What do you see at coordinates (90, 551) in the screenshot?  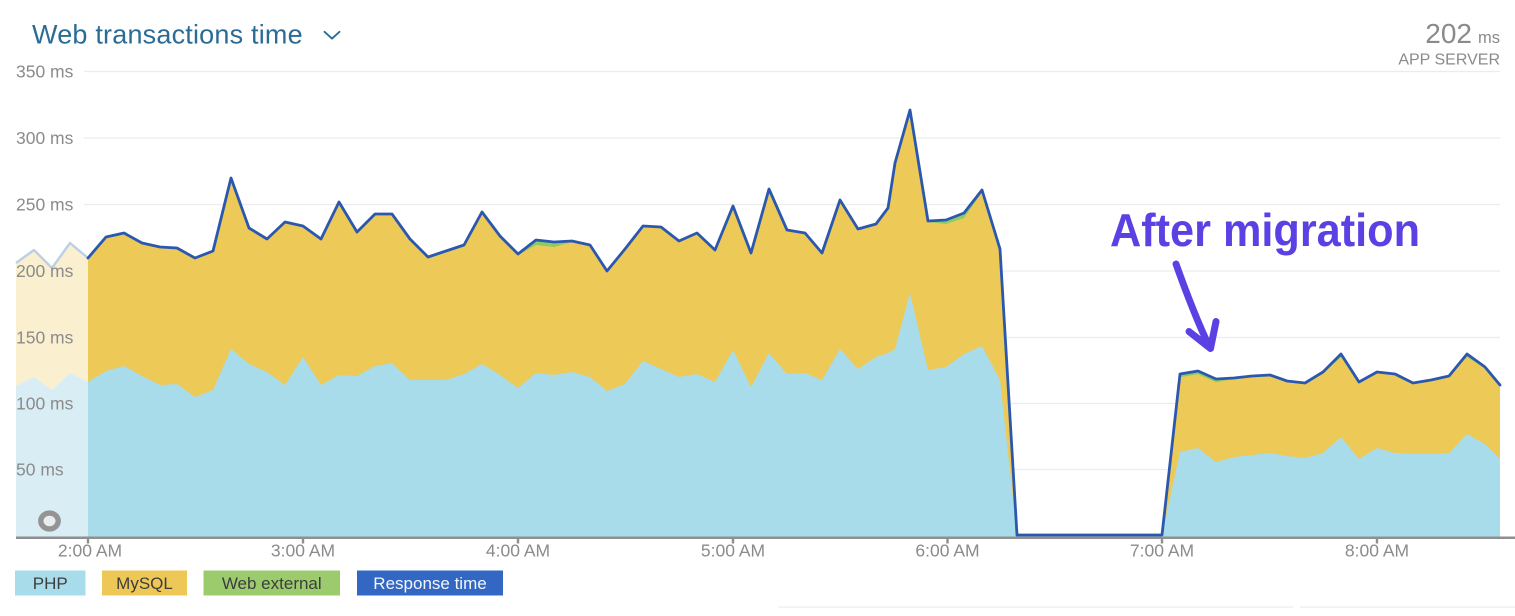 I see `svg-text: 2:00 AM` at bounding box center [90, 551].